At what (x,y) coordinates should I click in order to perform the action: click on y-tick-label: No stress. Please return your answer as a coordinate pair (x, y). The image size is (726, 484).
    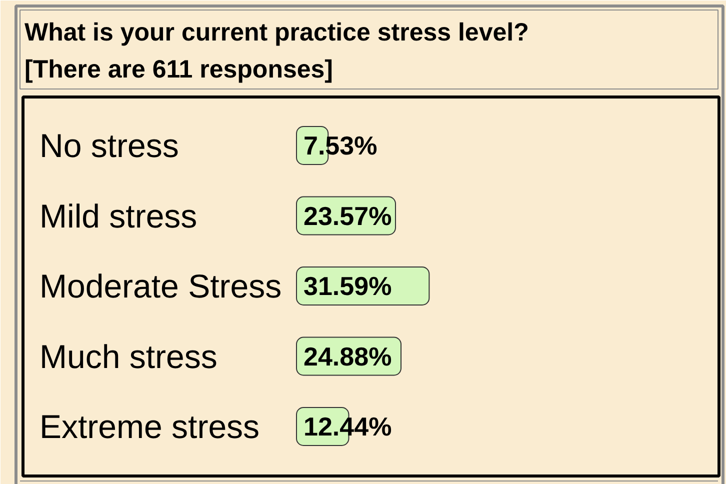
    Looking at the image, I should click on (109, 145).